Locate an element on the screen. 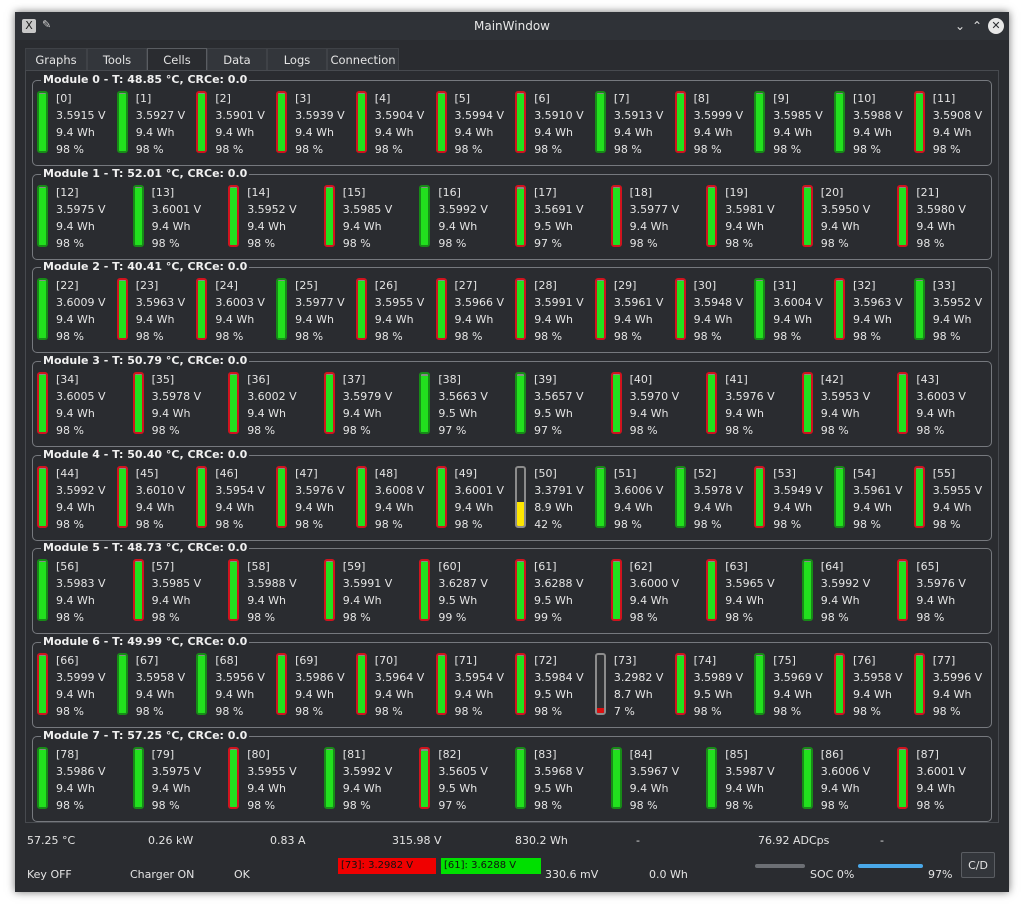  tab-data: Data is located at coordinates (237, 59).